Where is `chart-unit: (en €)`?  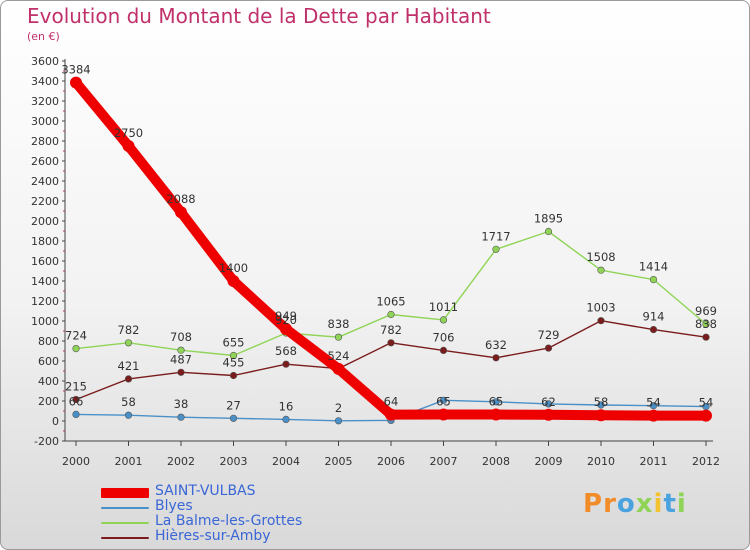 chart-unit: (en €) is located at coordinates (43, 36).